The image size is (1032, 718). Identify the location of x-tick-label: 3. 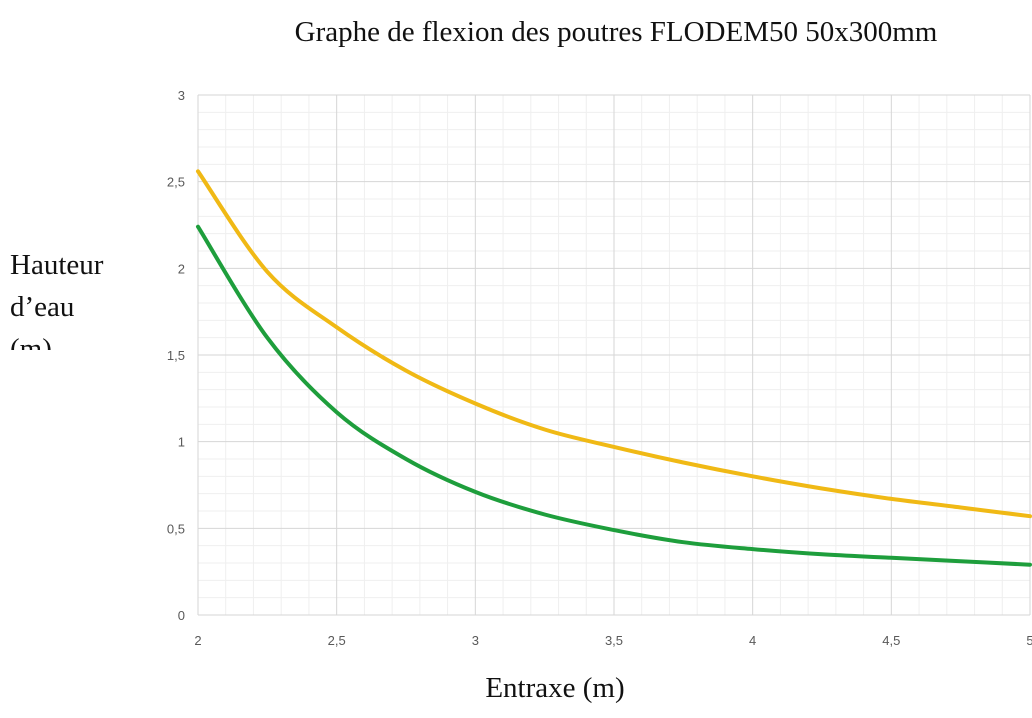
(475, 640).